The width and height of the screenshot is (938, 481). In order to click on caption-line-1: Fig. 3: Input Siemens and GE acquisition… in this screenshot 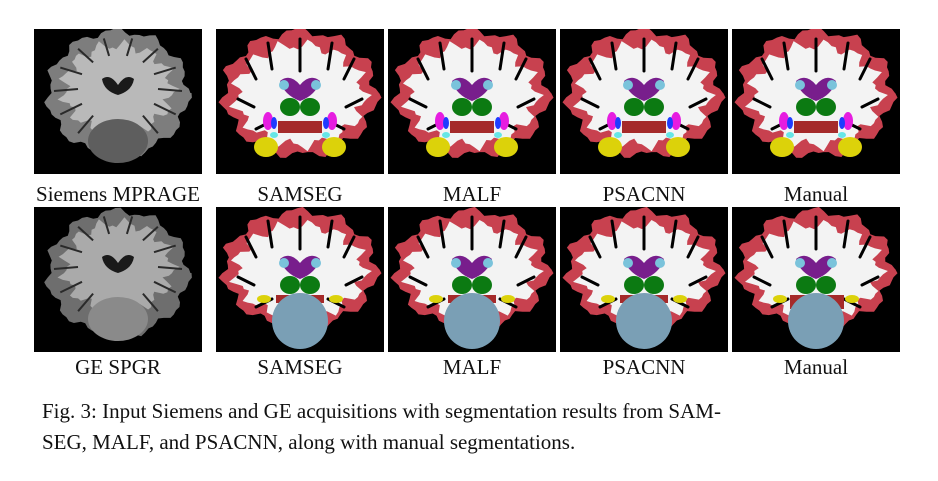, I will do `click(381, 411)`.